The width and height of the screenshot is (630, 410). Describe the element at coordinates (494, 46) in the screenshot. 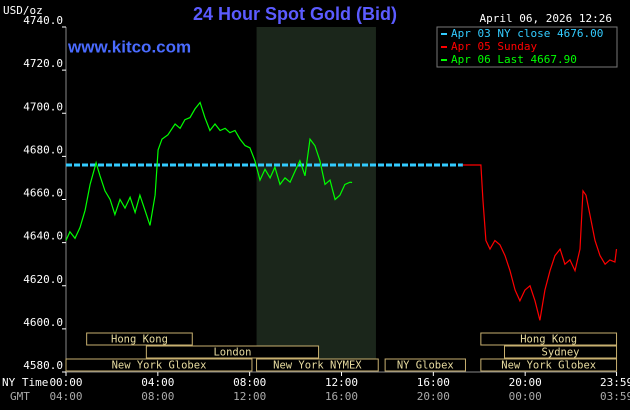

I see `legend-label: Apr 05 Sunday` at that location.